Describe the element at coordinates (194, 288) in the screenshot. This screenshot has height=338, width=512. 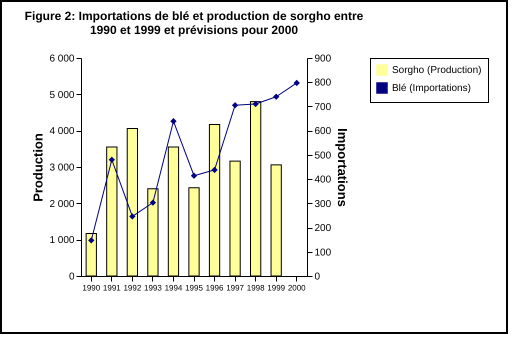
I see `x-tick-label: 1995` at that location.